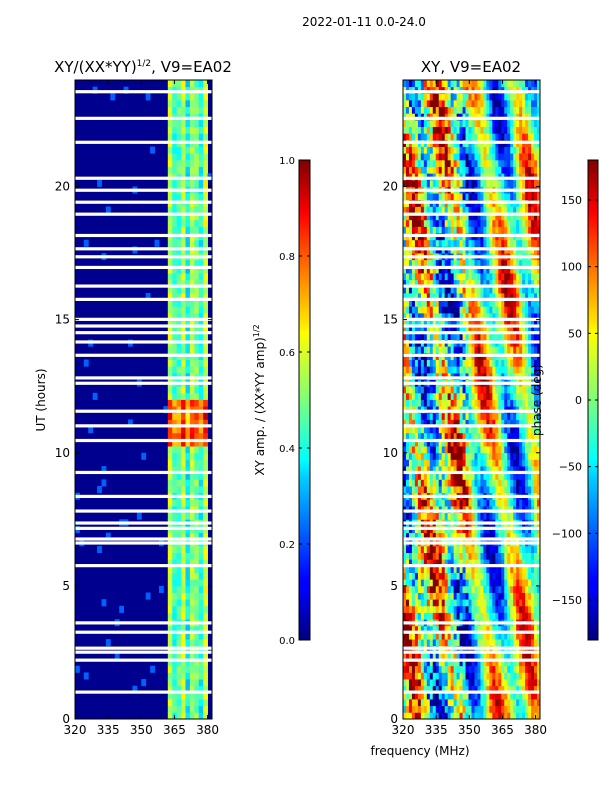 This screenshot has height=800, width=600. I want to click on x-tick-label: 380, so click(207, 730).